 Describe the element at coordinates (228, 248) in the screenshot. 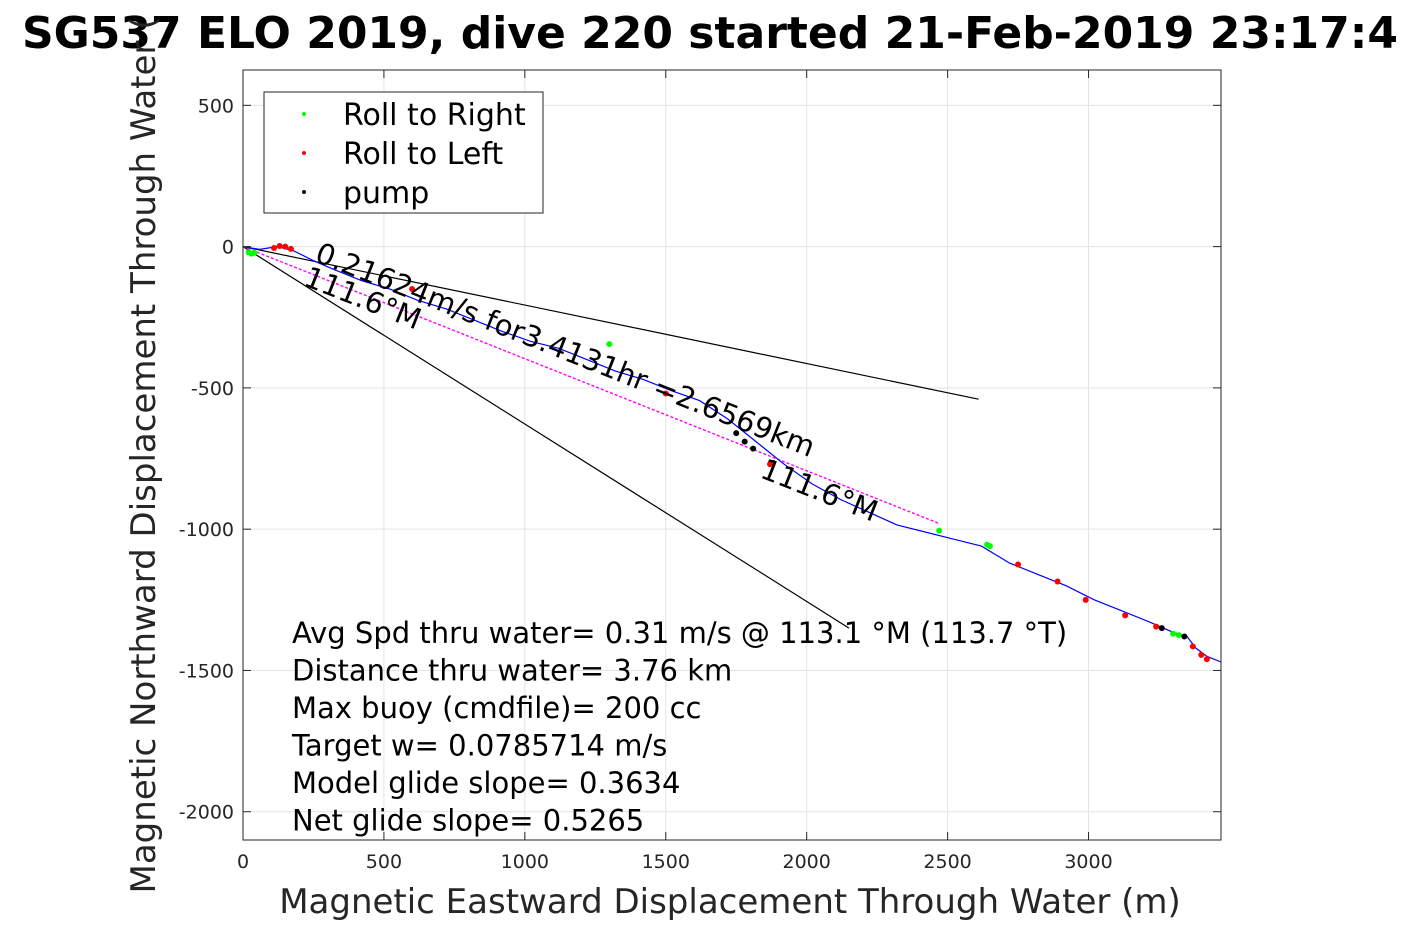

I see `y-tick-label: 0` at that location.